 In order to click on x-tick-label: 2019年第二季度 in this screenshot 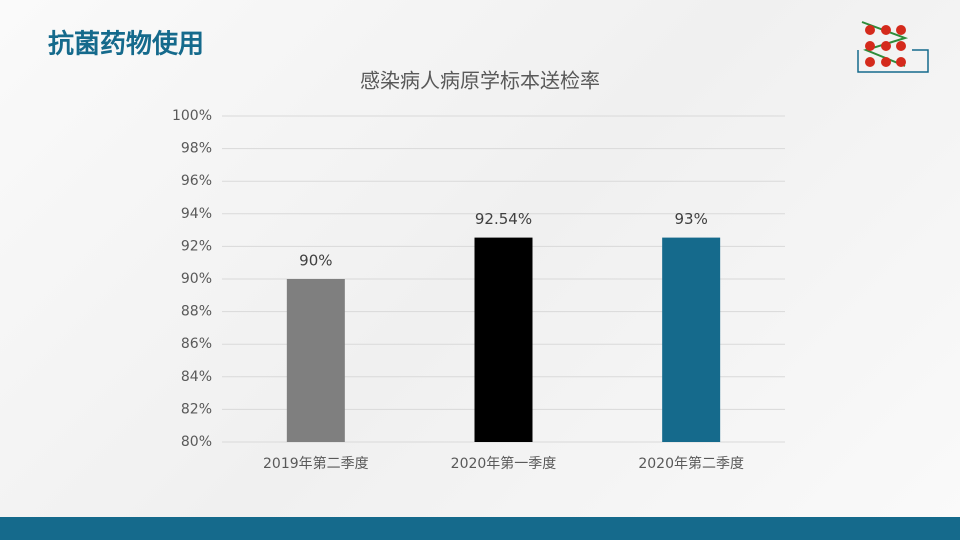, I will do `click(316, 463)`.